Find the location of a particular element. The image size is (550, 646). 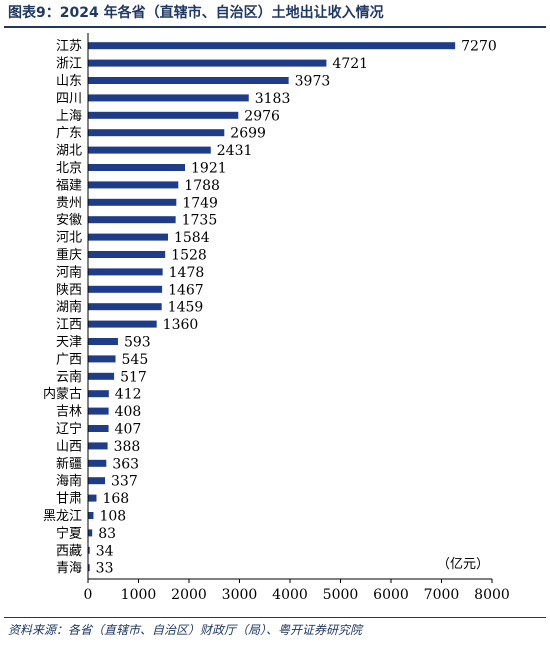

value-label: 108 is located at coordinates (112, 517).